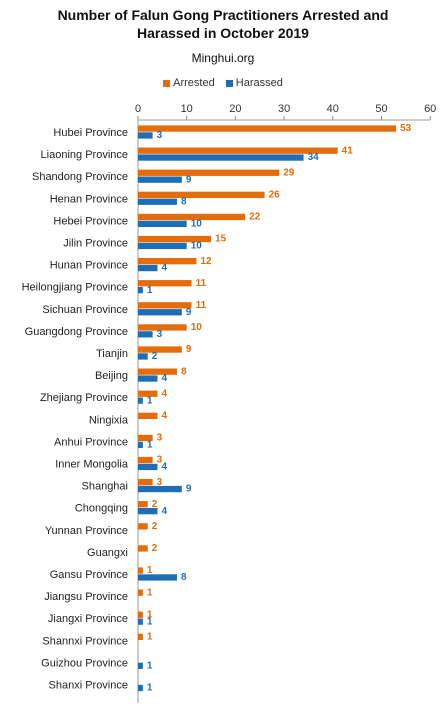 The image size is (446, 710). Describe the element at coordinates (223, 33) in the screenshot. I see `chart-title-line-2: Harassed in October 2019` at that location.